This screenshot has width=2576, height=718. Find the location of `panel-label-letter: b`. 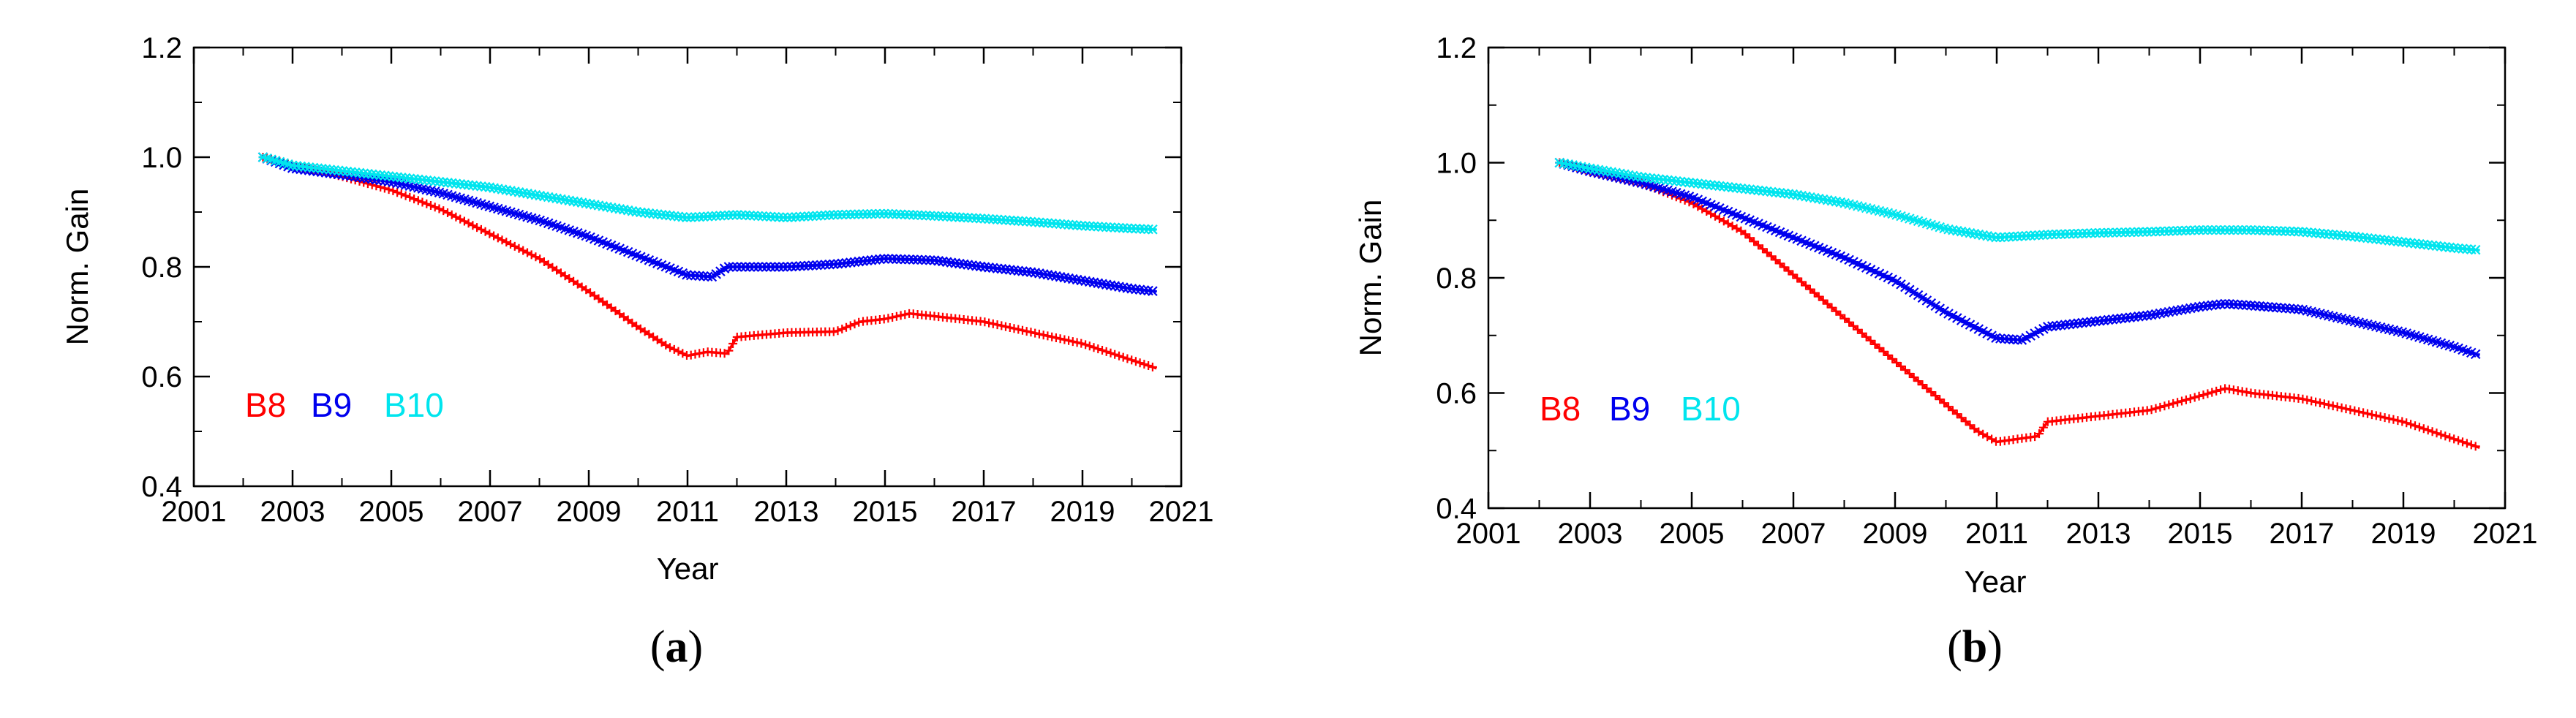

panel-label-letter: b is located at coordinates (1974, 647).